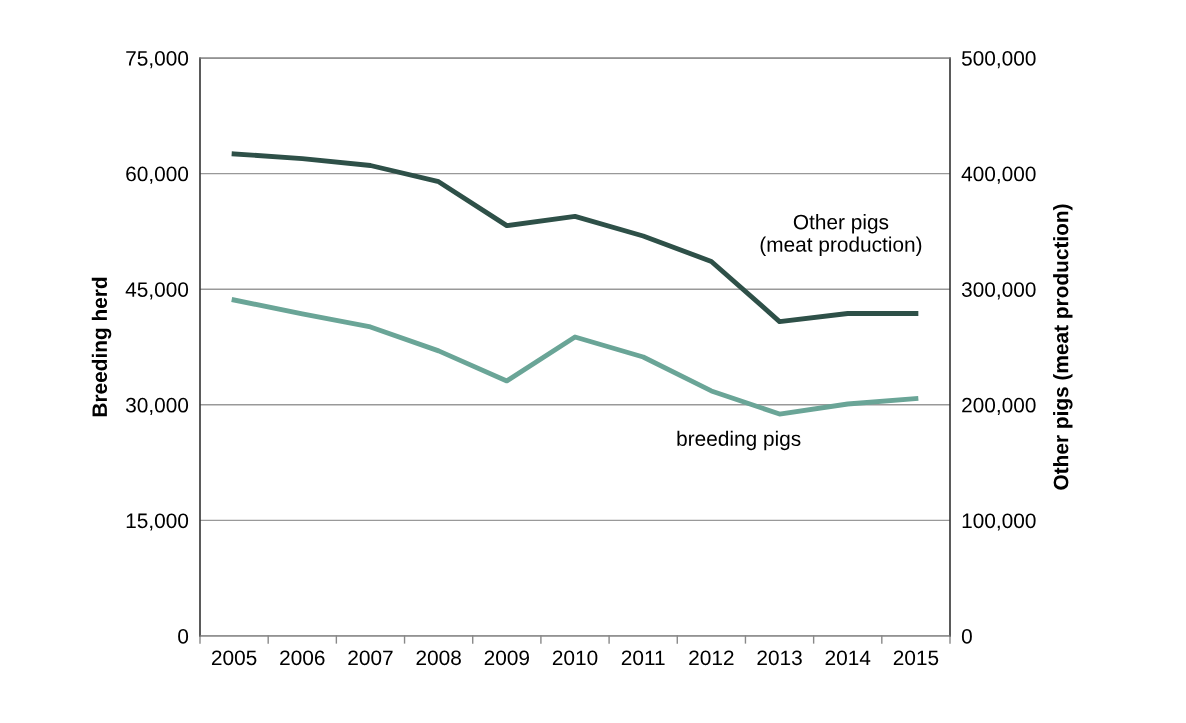  Describe the element at coordinates (999, 406) in the screenshot. I see `y2-tick-label: 200,000` at that location.